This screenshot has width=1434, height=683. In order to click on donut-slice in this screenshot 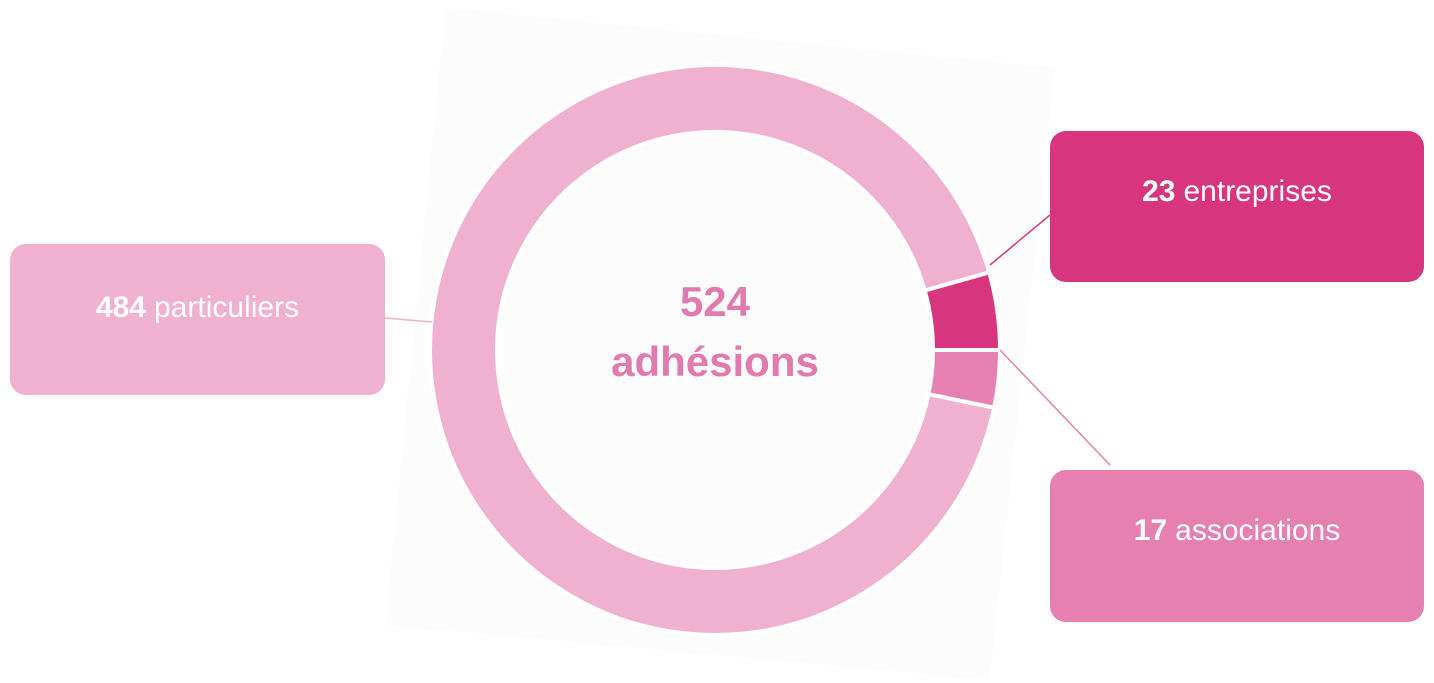, I will do `click(964, 379)`.